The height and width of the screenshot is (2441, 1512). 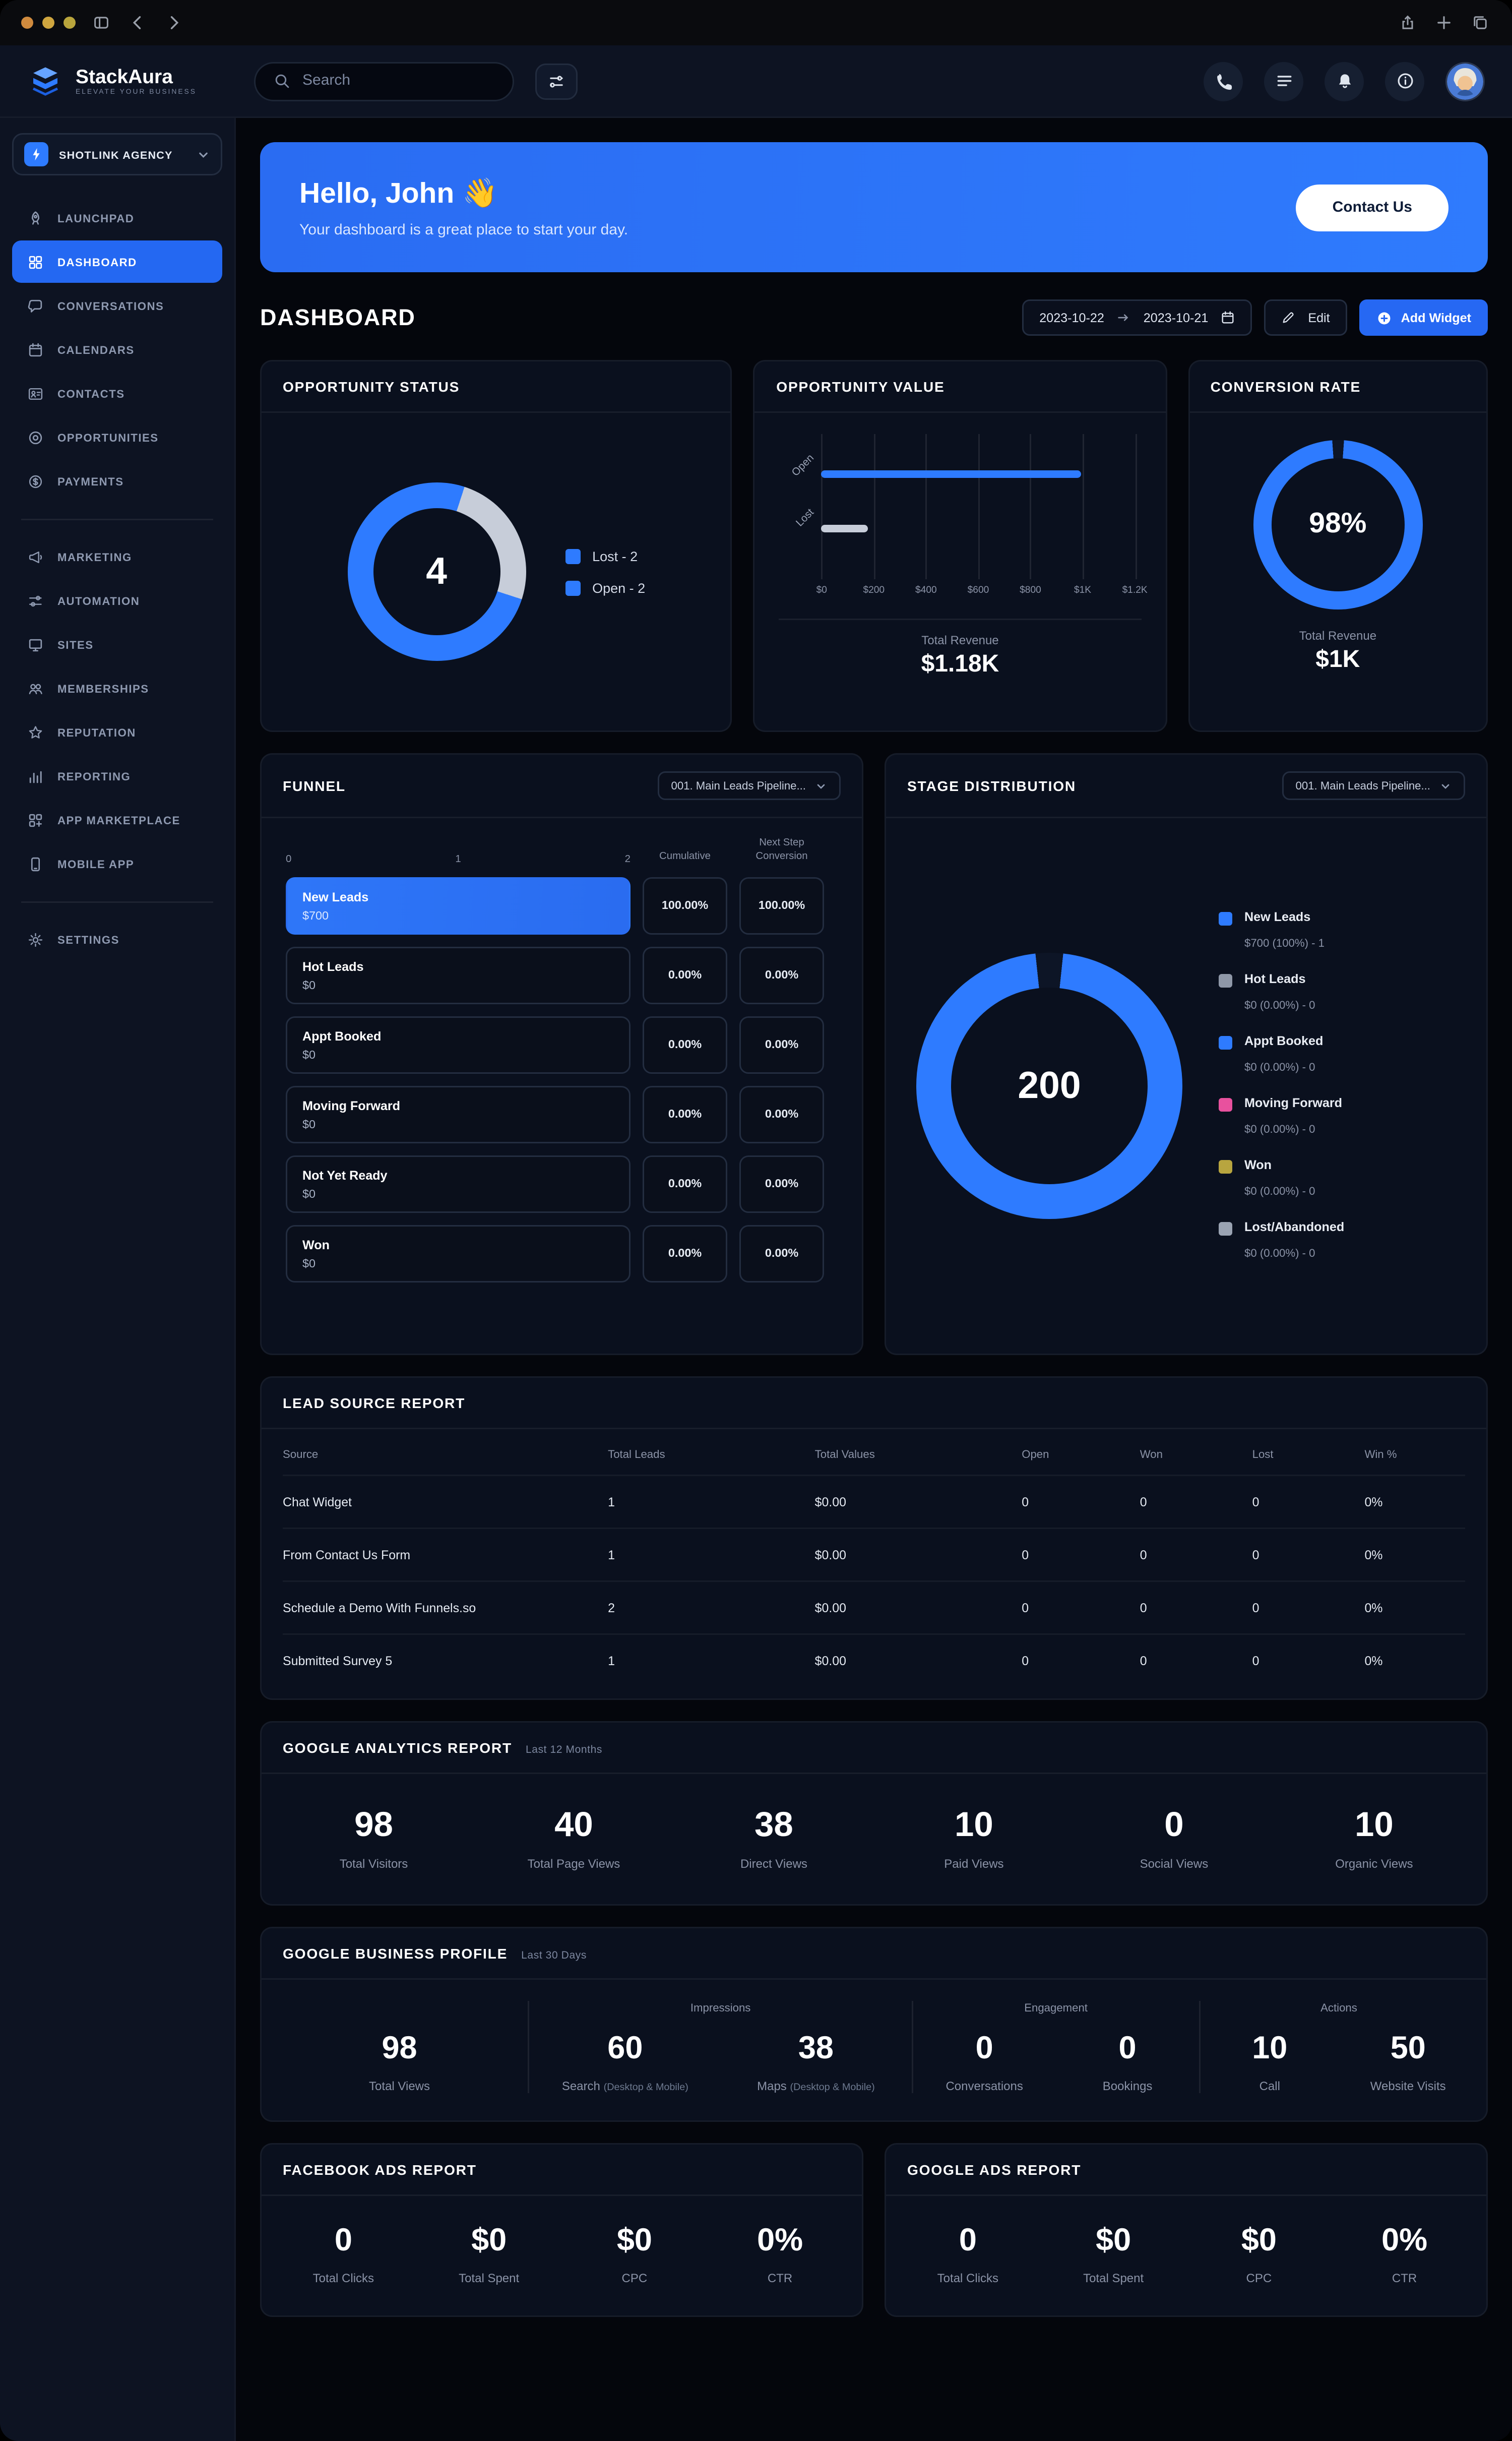 What do you see at coordinates (1465, 81) in the screenshot?
I see `avatar` at bounding box center [1465, 81].